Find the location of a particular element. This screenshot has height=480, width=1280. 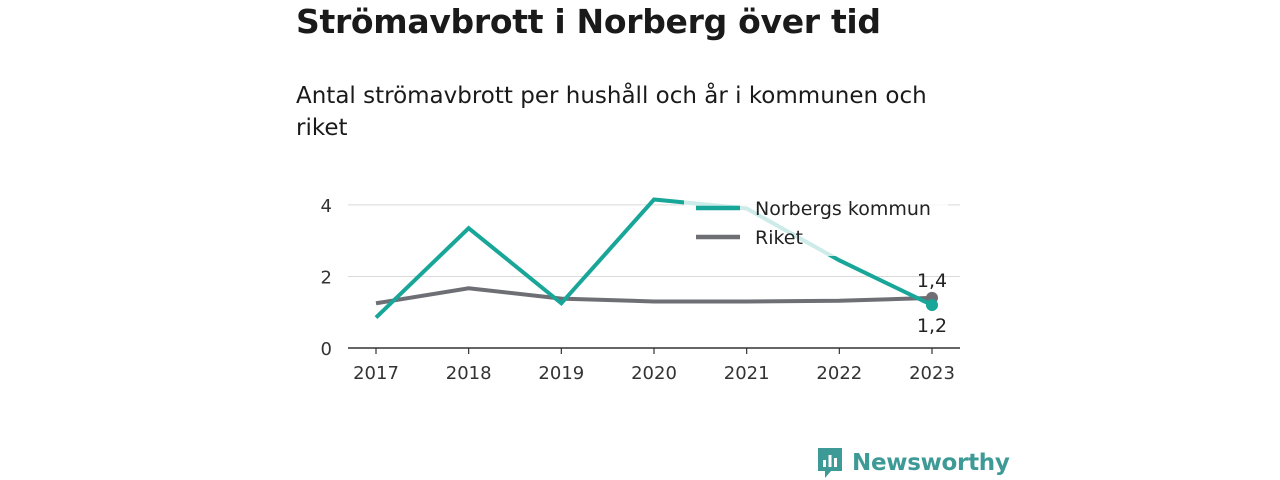

x-tick-label-2022: 2022 is located at coordinates (839, 373).